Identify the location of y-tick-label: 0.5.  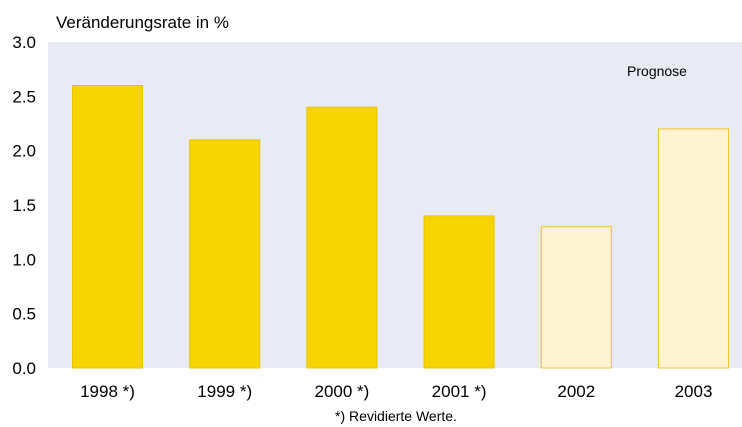
(24, 314).